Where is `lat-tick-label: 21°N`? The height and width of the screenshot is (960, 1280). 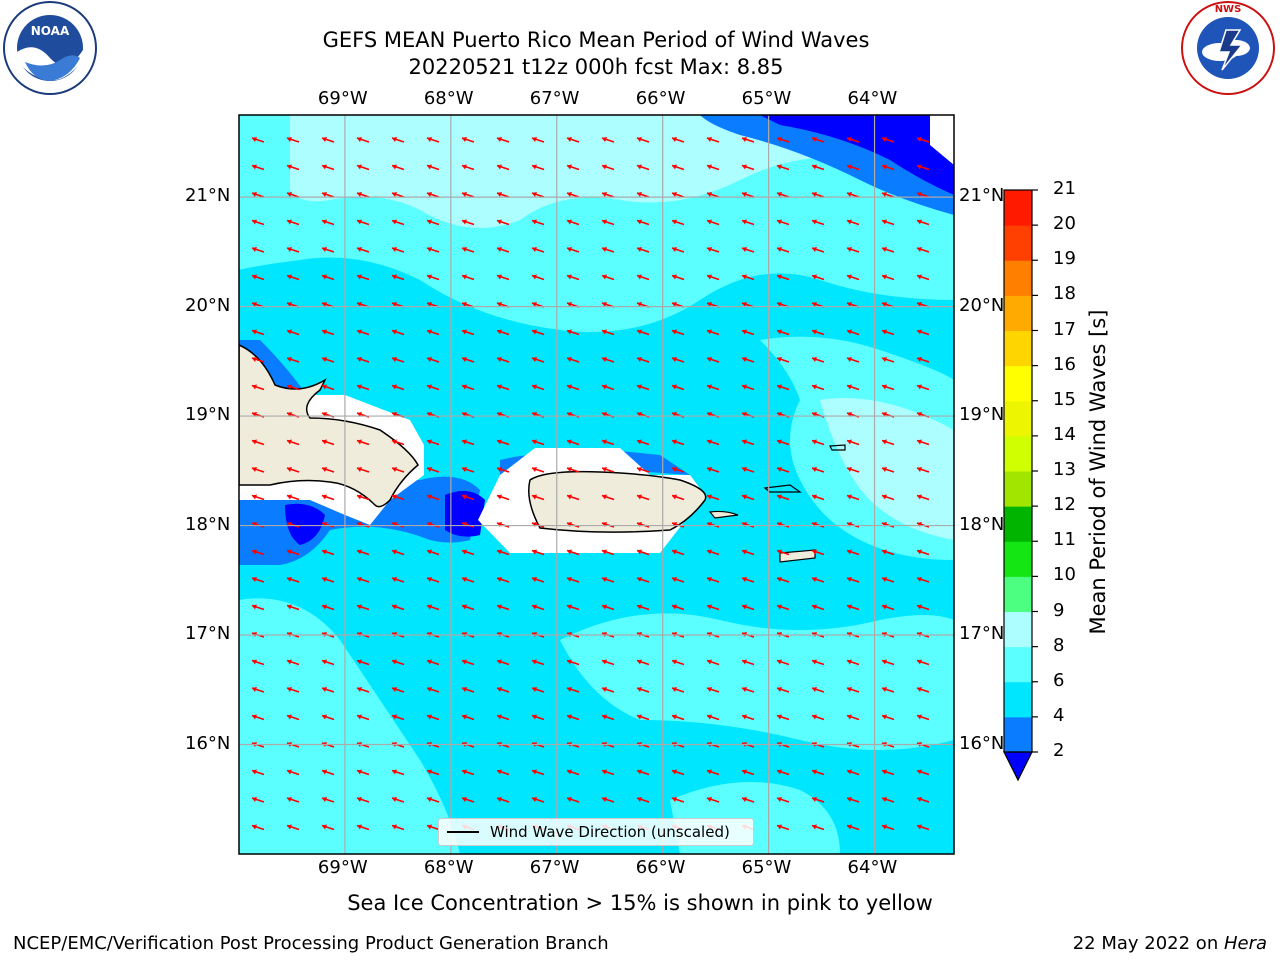
lat-tick-label: 21°N is located at coordinates (982, 196).